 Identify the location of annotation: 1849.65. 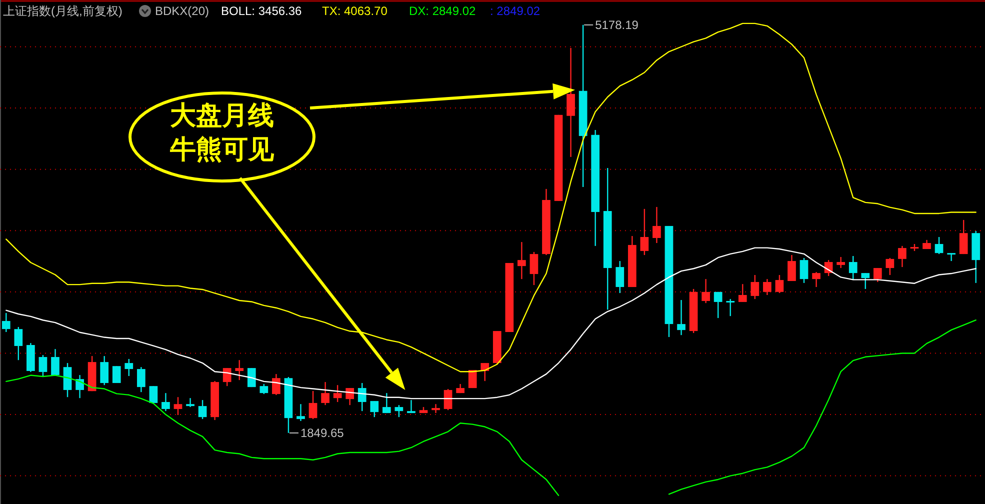
(322, 433).